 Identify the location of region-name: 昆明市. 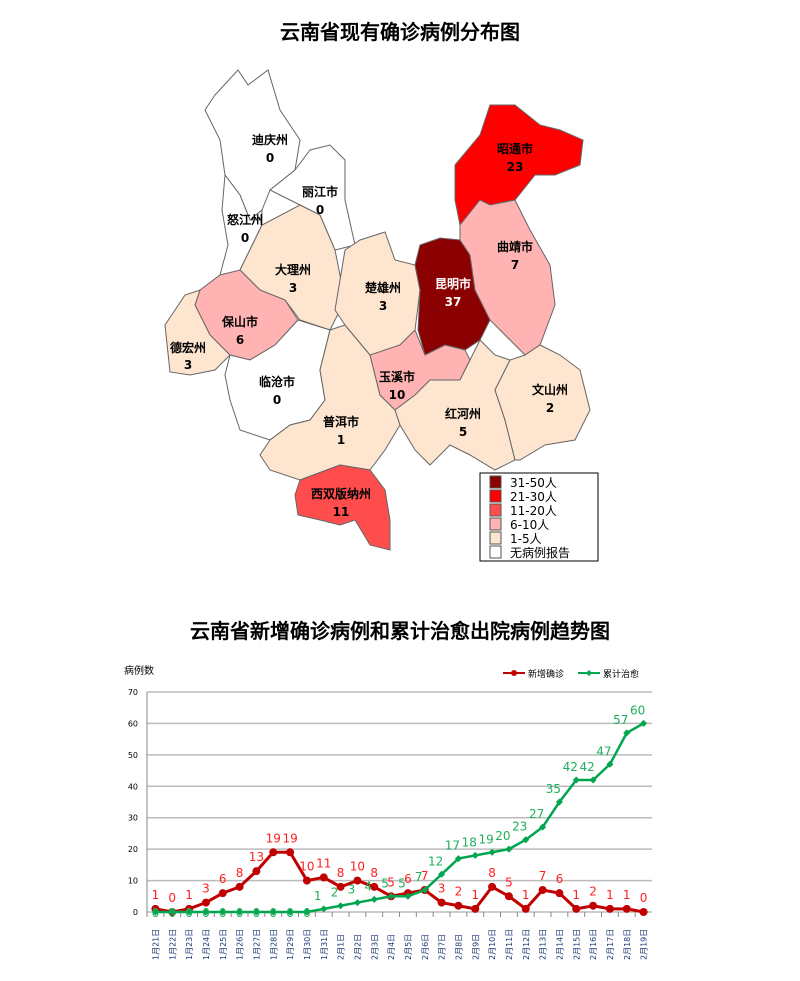
(453, 283).